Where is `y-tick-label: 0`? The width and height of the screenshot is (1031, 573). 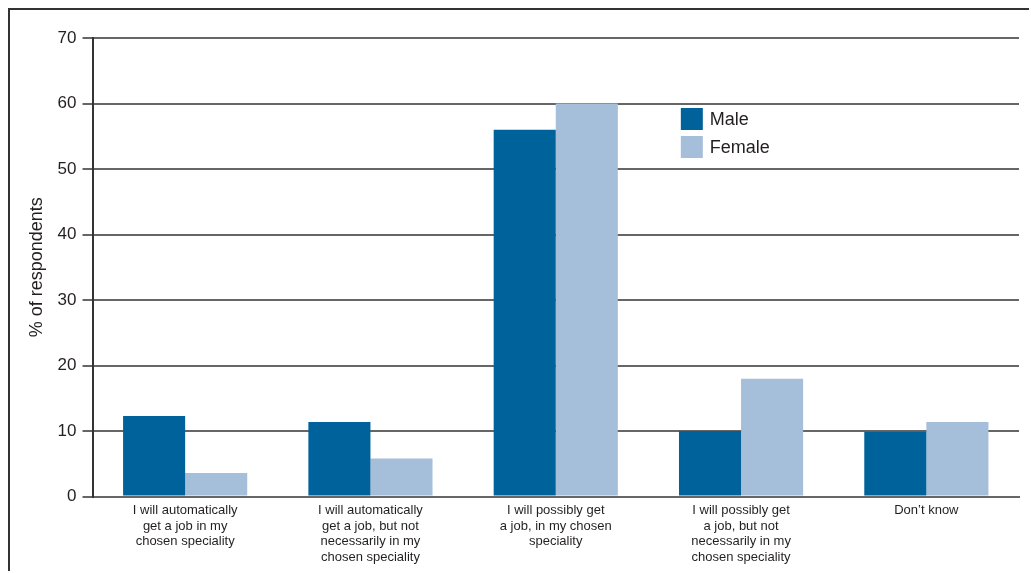 y-tick-label: 0 is located at coordinates (72, 496).